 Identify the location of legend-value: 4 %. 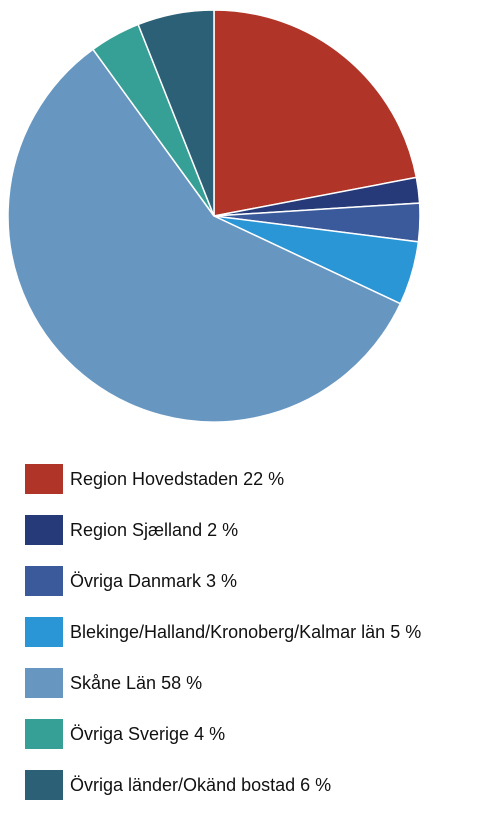
(209, 734).